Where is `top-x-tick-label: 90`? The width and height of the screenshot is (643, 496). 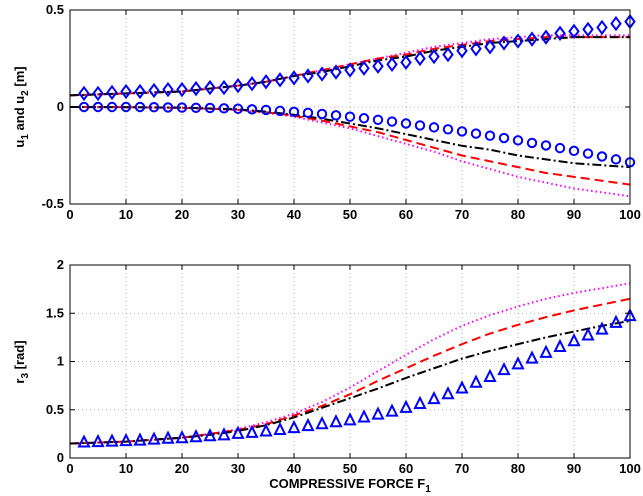 top-x-tick-label: 90 is located at coordinates (574, 214).